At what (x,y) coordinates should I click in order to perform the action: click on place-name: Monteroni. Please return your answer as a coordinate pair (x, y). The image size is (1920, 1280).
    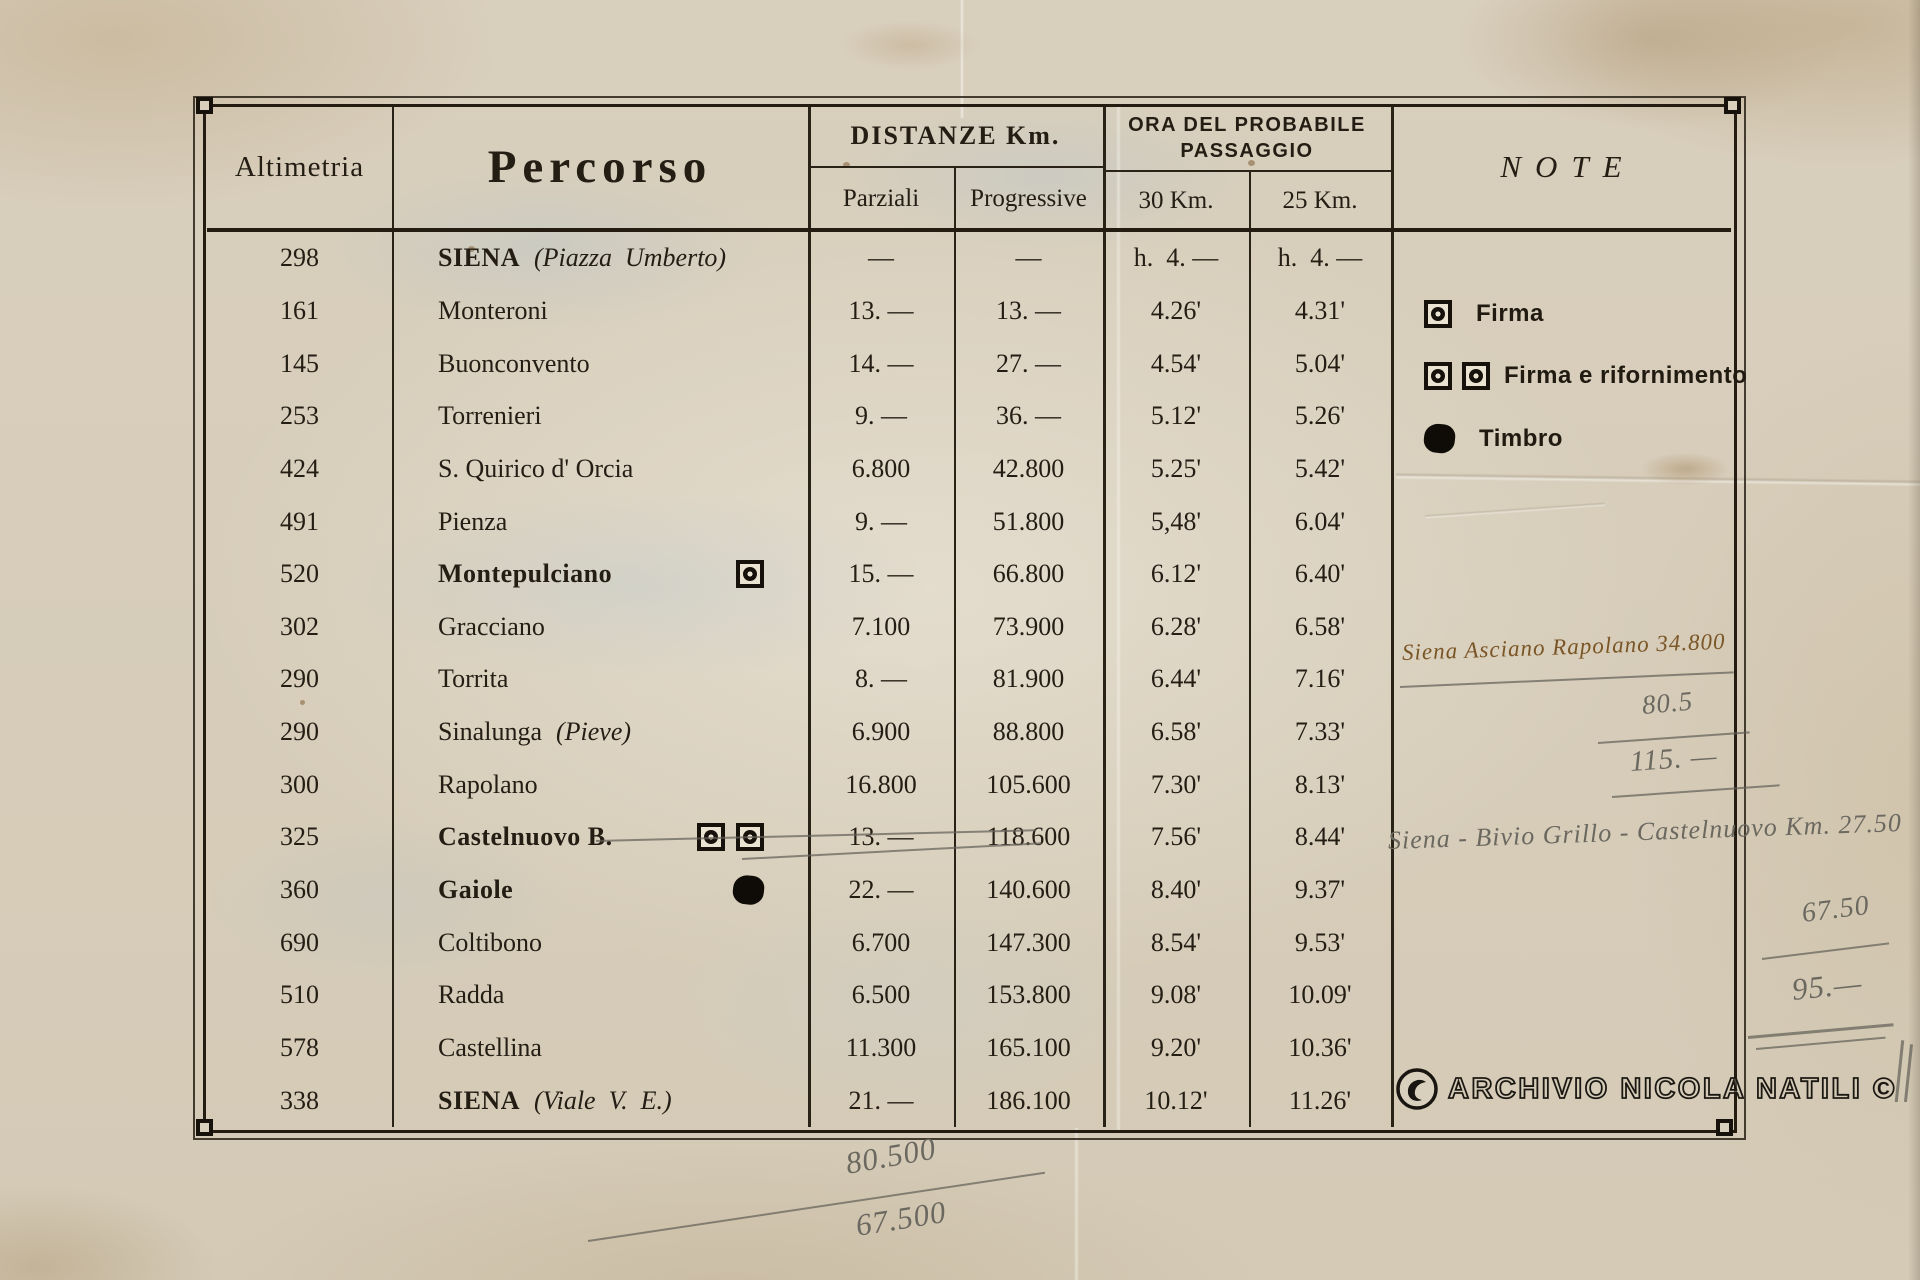
    Looking at the image, I should click on (493, 310).